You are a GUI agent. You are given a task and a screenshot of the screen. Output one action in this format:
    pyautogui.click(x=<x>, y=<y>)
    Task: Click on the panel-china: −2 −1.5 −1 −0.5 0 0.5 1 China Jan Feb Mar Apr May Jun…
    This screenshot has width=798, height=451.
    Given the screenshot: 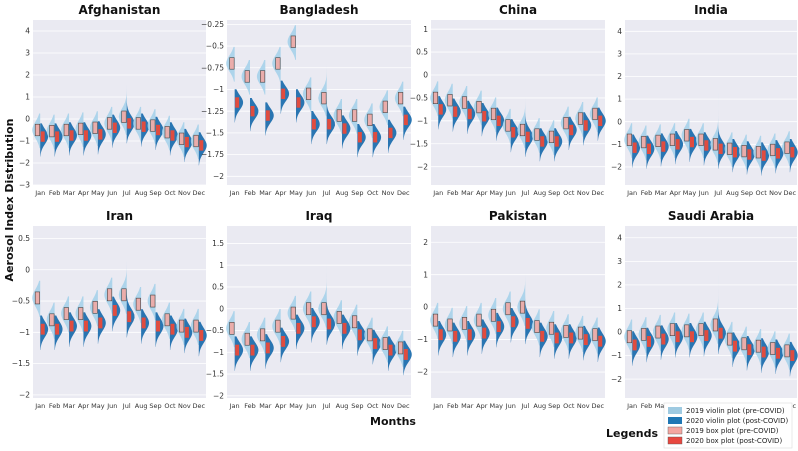 What is the action you would take?
    pyautogui.click(x=508, y=100)
    